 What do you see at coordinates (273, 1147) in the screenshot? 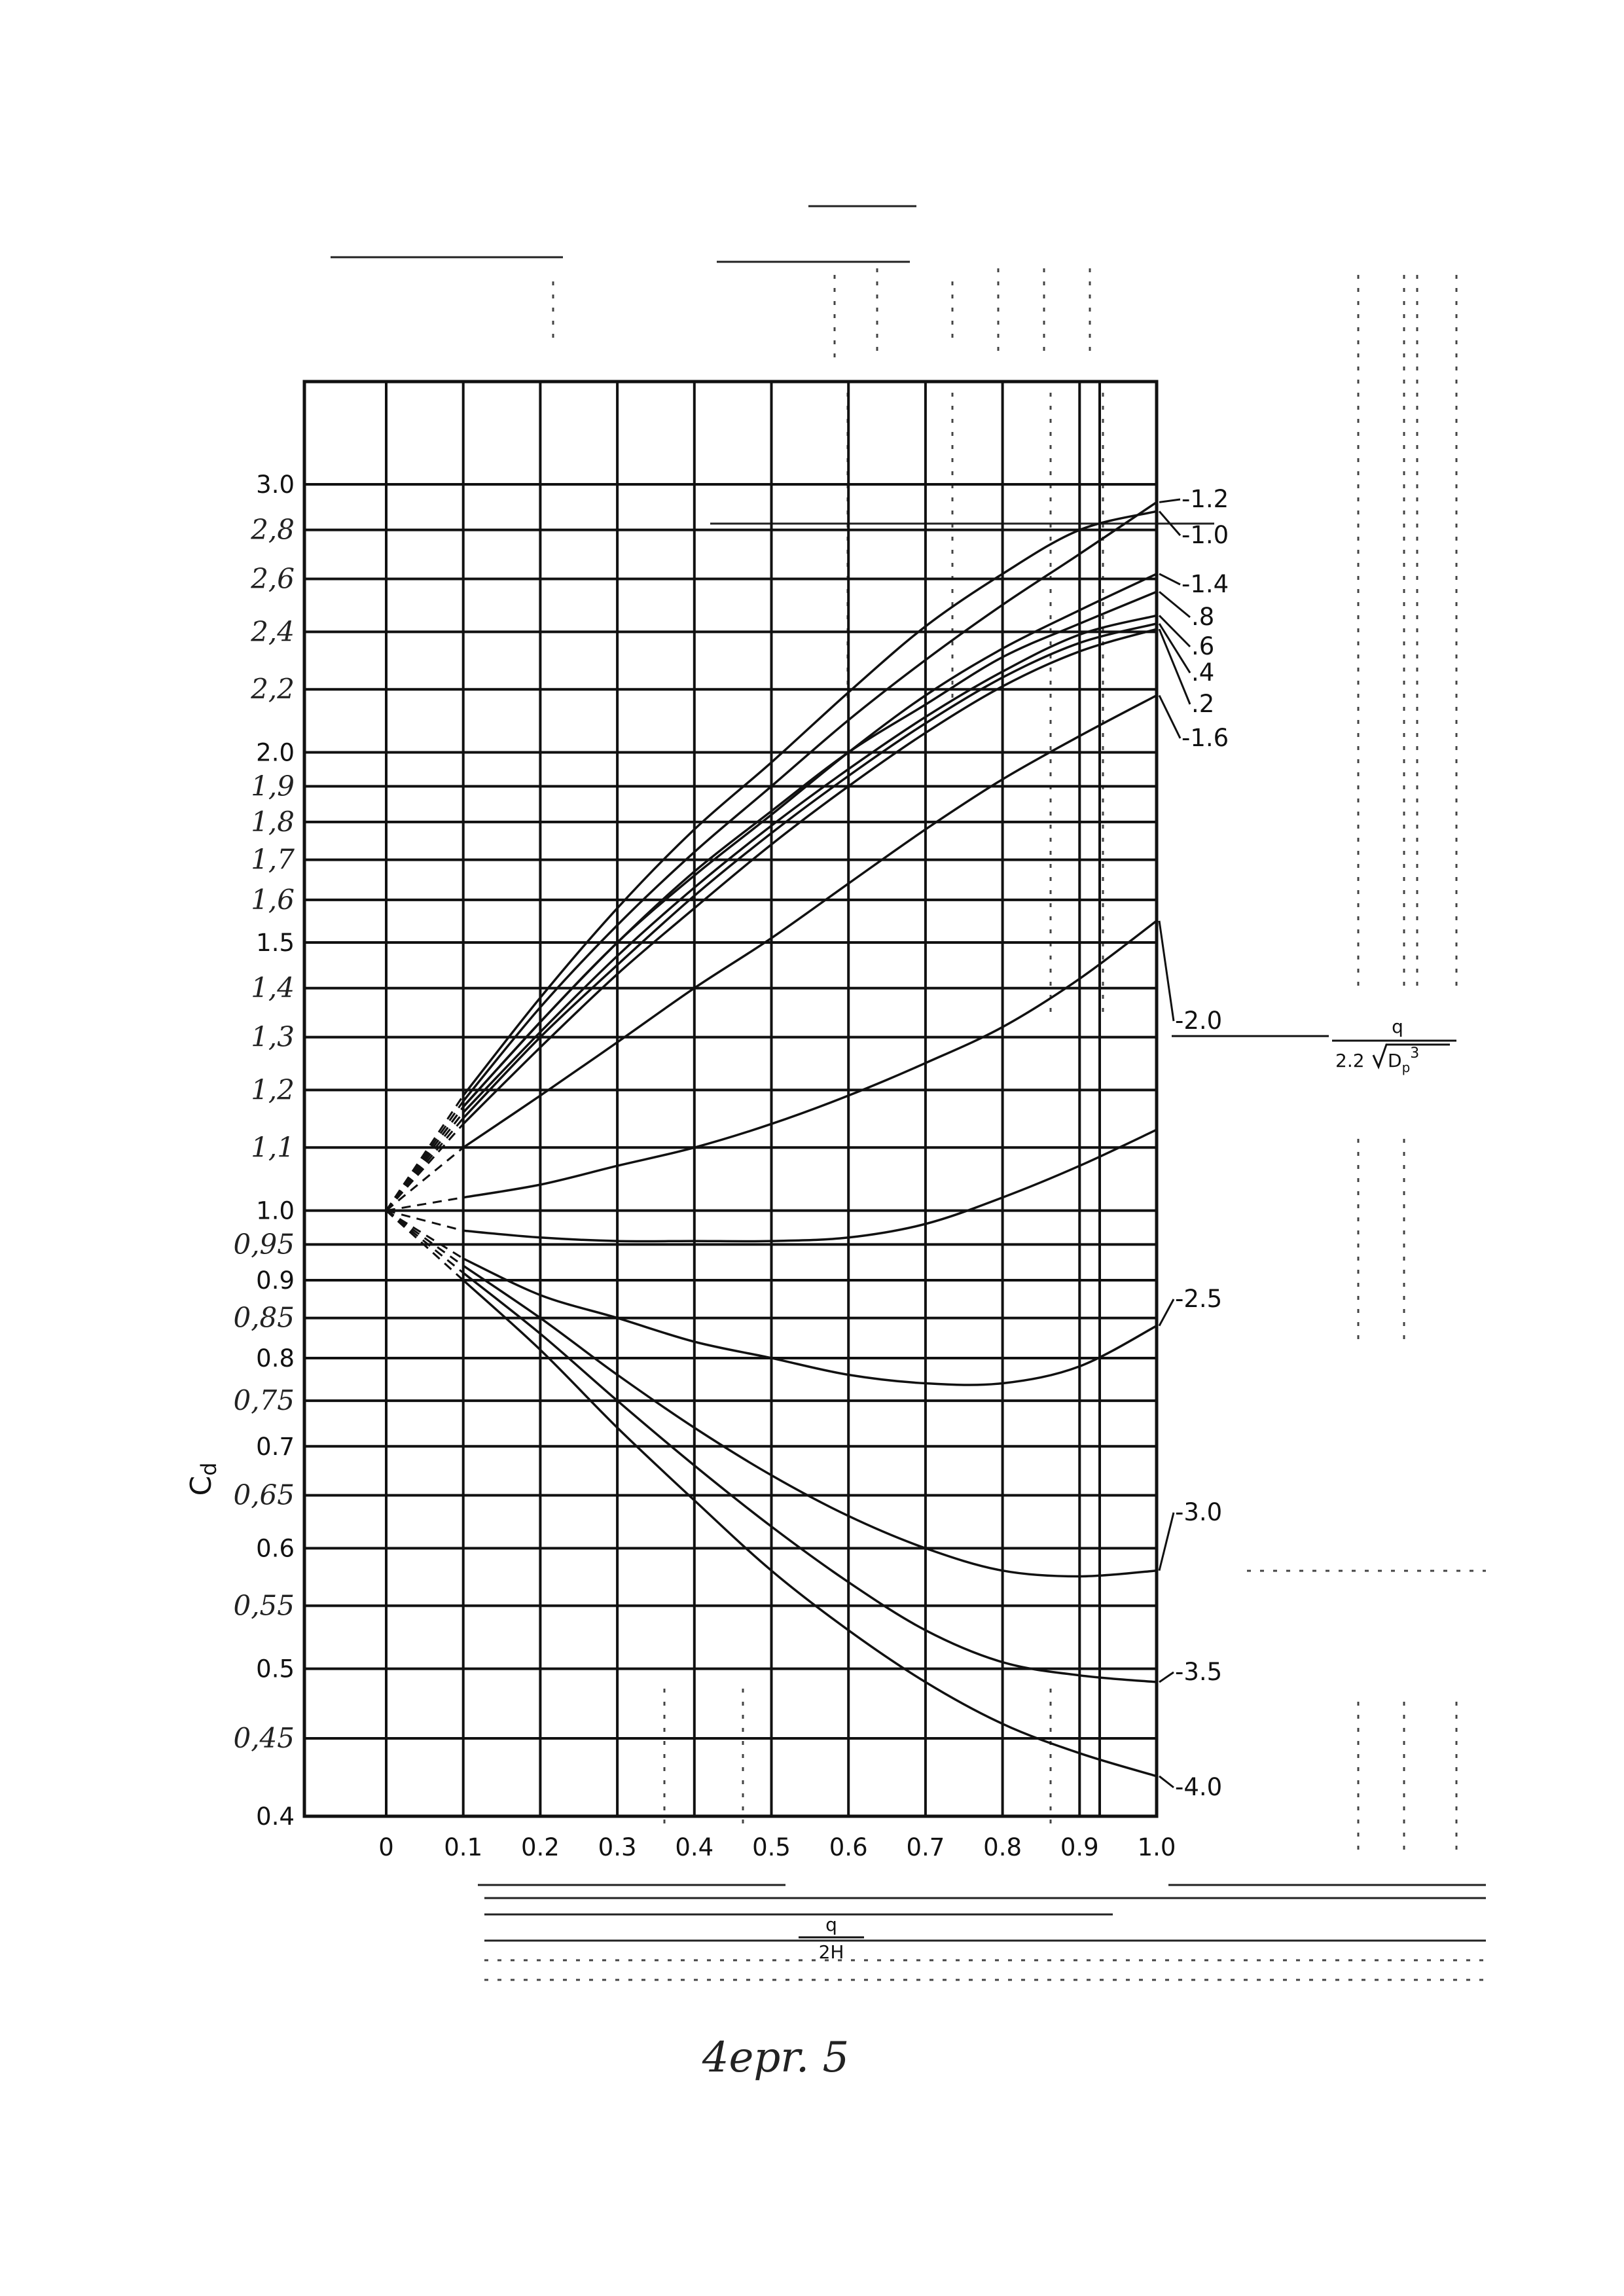
I see `y-tick-label-handwritten: 1,1` at bounding box center [273, 1147].